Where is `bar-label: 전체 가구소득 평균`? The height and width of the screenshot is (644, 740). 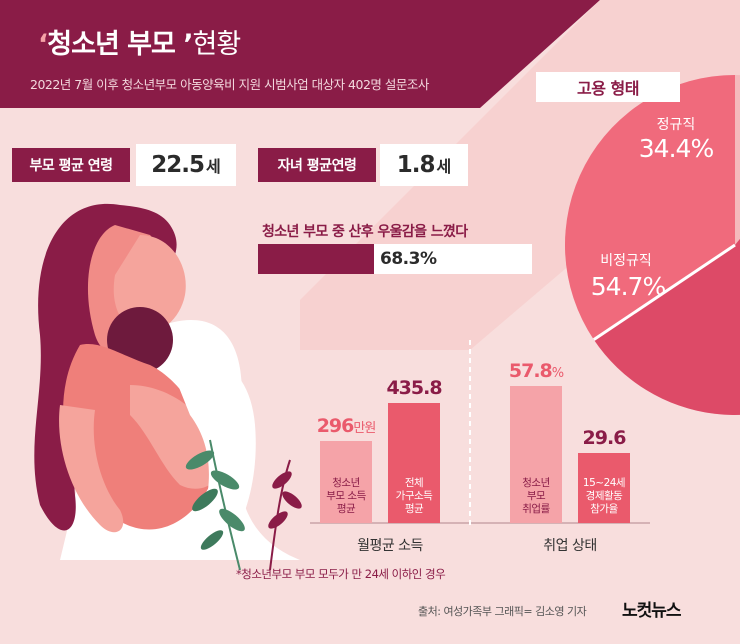
bar-label: 전체 가구소득 평균 is located at coordinates (414, 496).